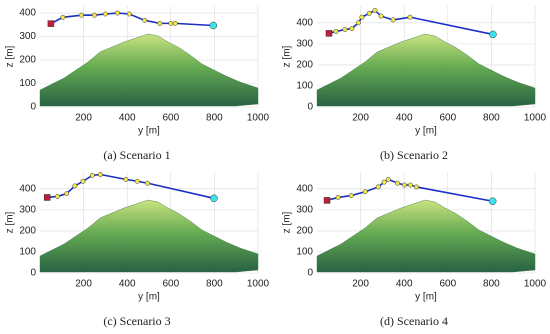  Describe the element at coordinates (136, 155) in the screenshot. I see `caption: (a) Scenario 1` at that location.